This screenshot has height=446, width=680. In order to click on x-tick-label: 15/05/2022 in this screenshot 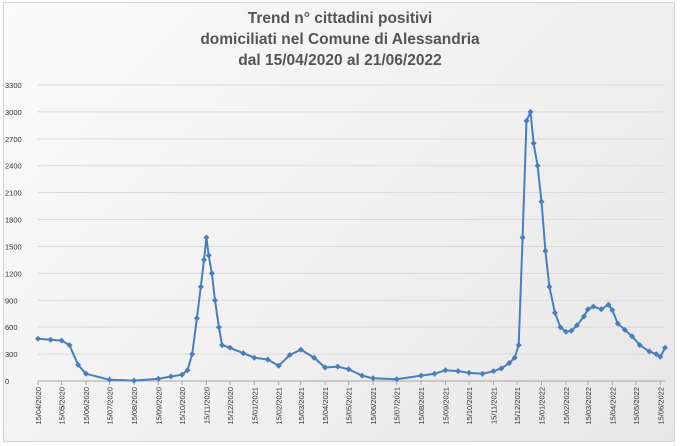, I will do `click(636, 406)`.